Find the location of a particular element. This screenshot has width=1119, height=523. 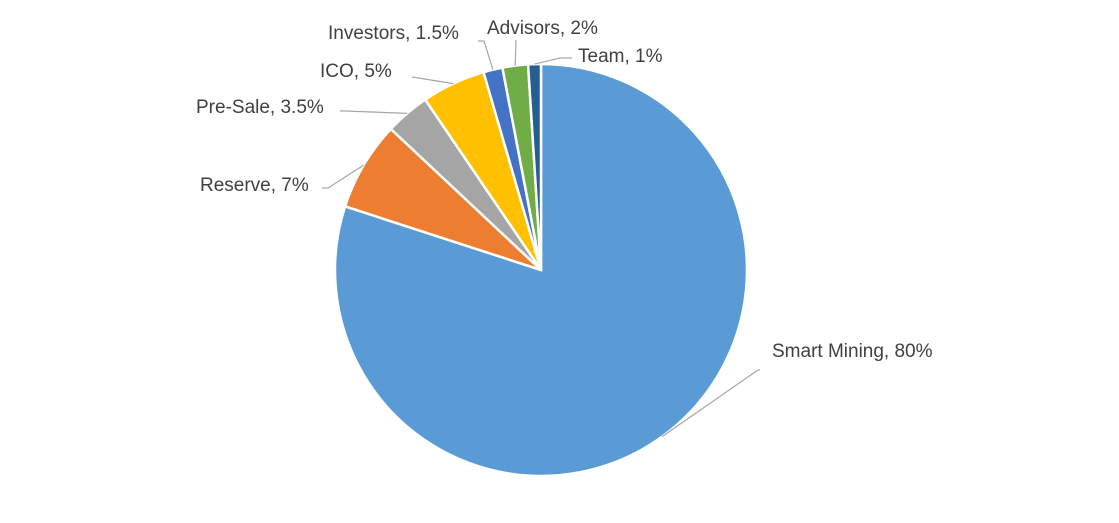

data-label-pre-sale: Pre-Sale, 3.5% is located at coordinates (260, 107).